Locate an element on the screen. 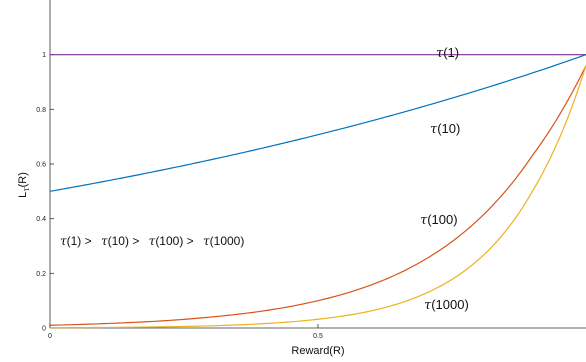 The height and width of the screenshot is (362, 586). ordering-annotation: τ(1) > τ(10) > τ(100) > τ(1000) is located at coordinates (152, 241).